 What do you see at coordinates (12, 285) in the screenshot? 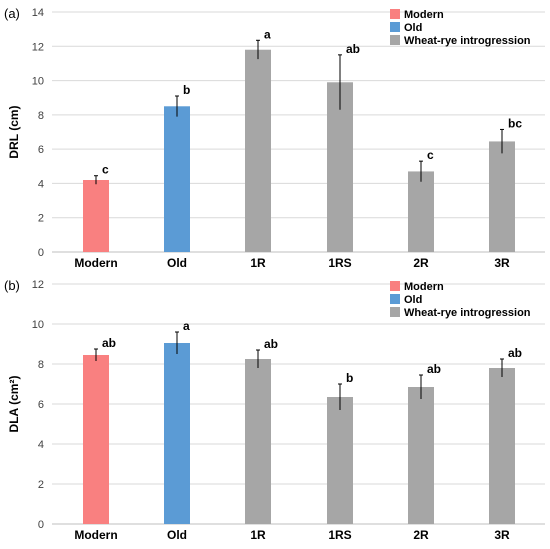
I see `panel-label: (b)` at bounding box center [12, 285].